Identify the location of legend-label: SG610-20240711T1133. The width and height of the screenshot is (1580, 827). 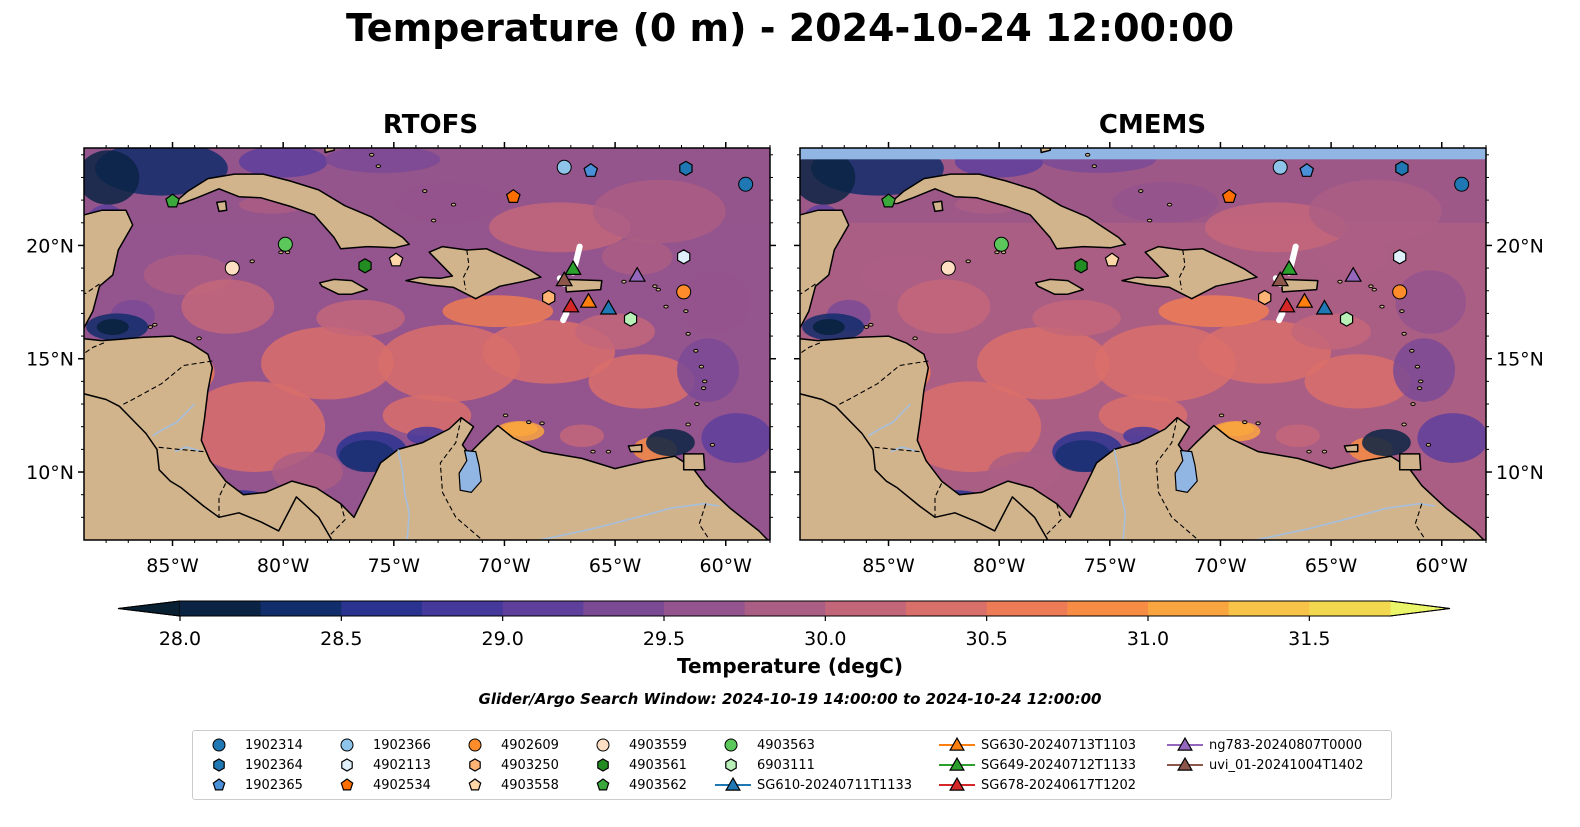
(835, 785).